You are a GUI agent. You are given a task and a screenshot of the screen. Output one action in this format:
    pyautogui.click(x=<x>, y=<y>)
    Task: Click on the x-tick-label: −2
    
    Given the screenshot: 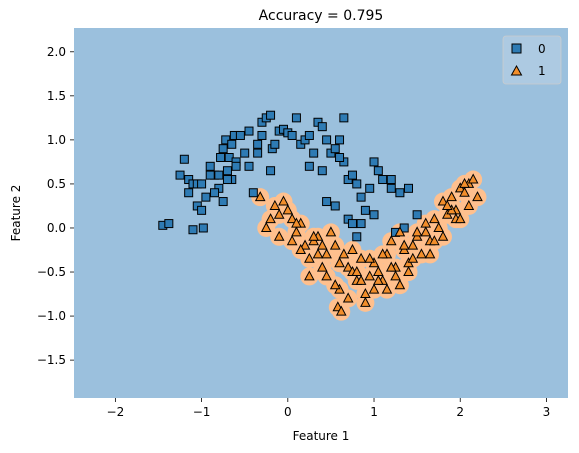 What is the action you would take?
    pyautogui.click(x=116, y=412)
    